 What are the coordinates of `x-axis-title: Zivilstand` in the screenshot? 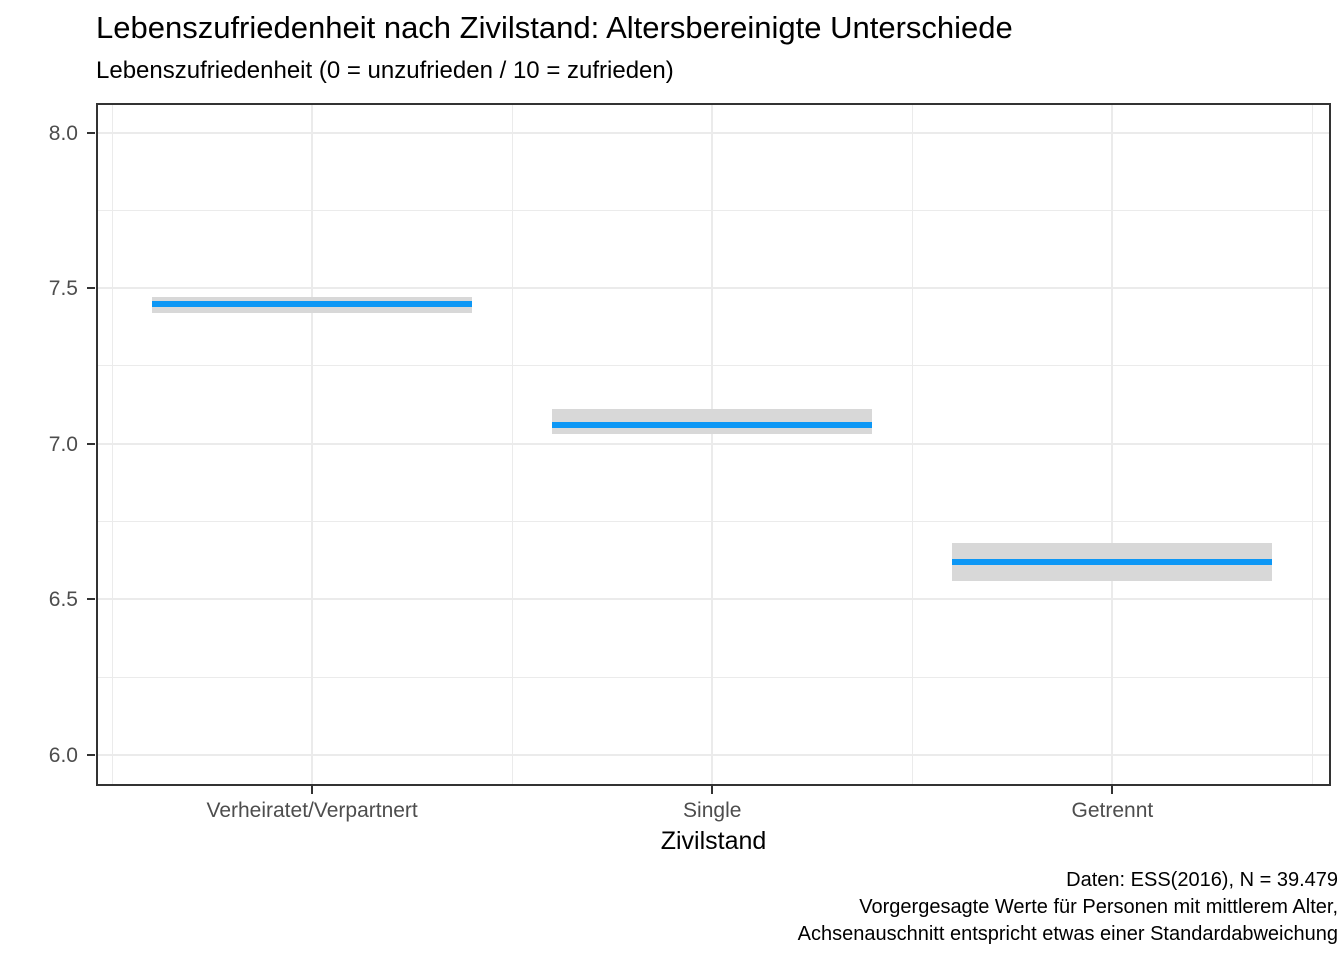 It's located at (713, 841).